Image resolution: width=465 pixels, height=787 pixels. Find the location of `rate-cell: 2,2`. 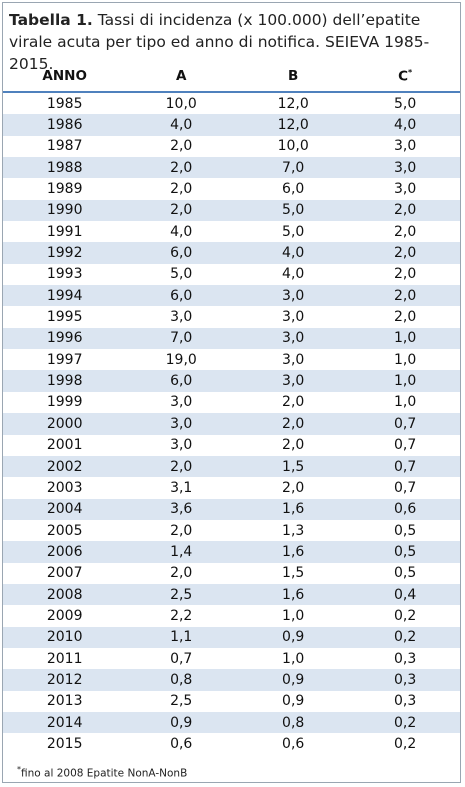

rate-cell: 2,2 is located at coordinates (181, 615).